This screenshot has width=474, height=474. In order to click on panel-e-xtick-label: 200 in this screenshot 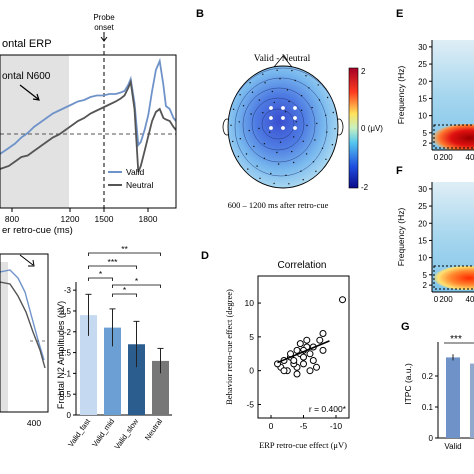, I will do `click(446, 157)`.